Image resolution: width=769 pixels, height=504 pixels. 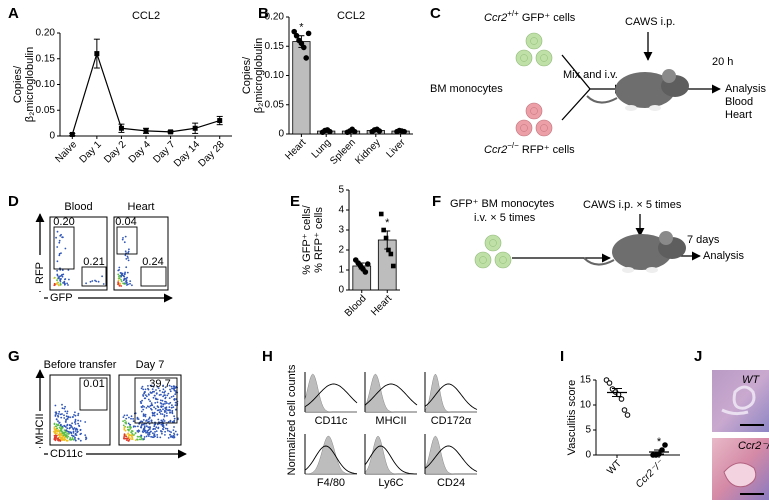 What do you see at coordinates (450, 393) in the screenshot?
I see `isotype-histogram` at bounding box center [450, 393].